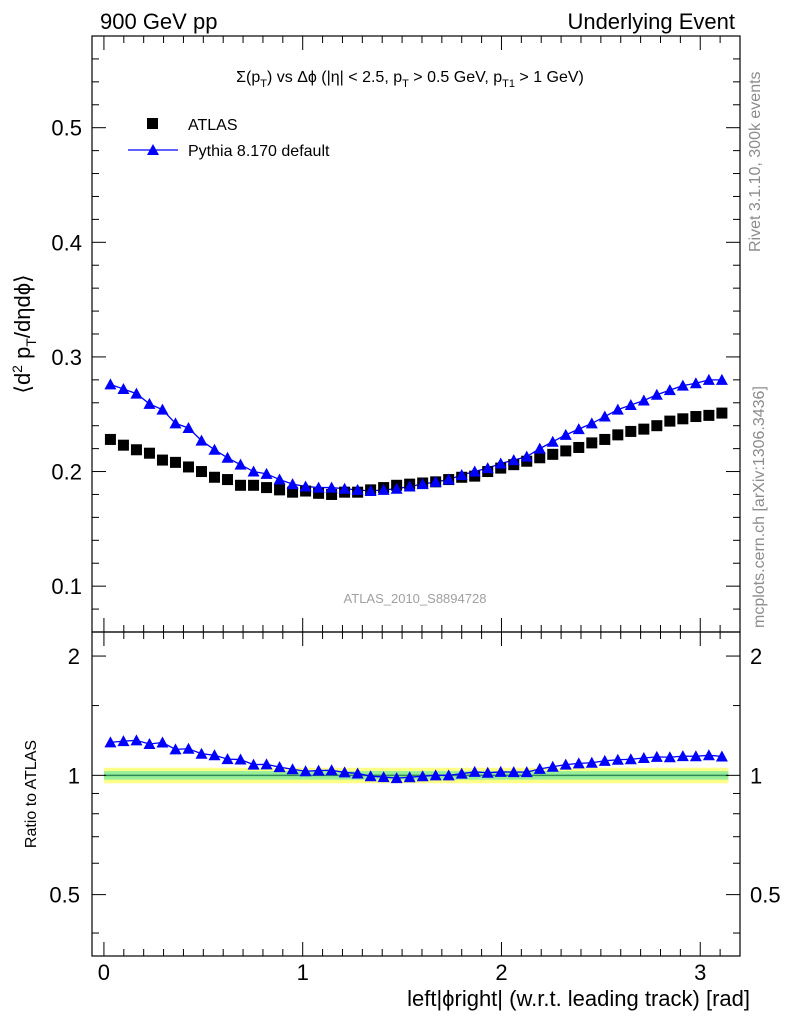 Image resolution: width=786 pixels, height=1024 pixels. I want to click on ratio-tick-label-right: 1, so click(756, 775).